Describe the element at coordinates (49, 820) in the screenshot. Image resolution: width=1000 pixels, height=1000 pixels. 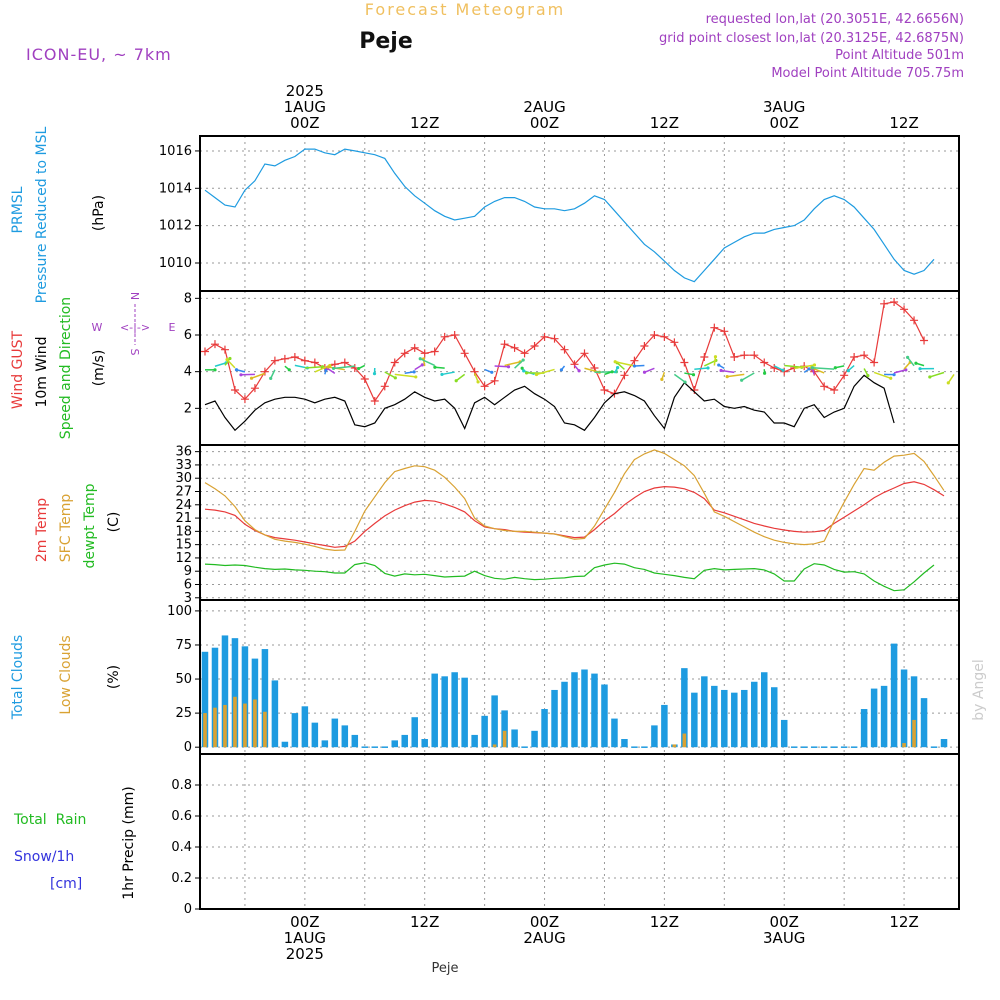
I see `rain-label: Total Rain` at that location.